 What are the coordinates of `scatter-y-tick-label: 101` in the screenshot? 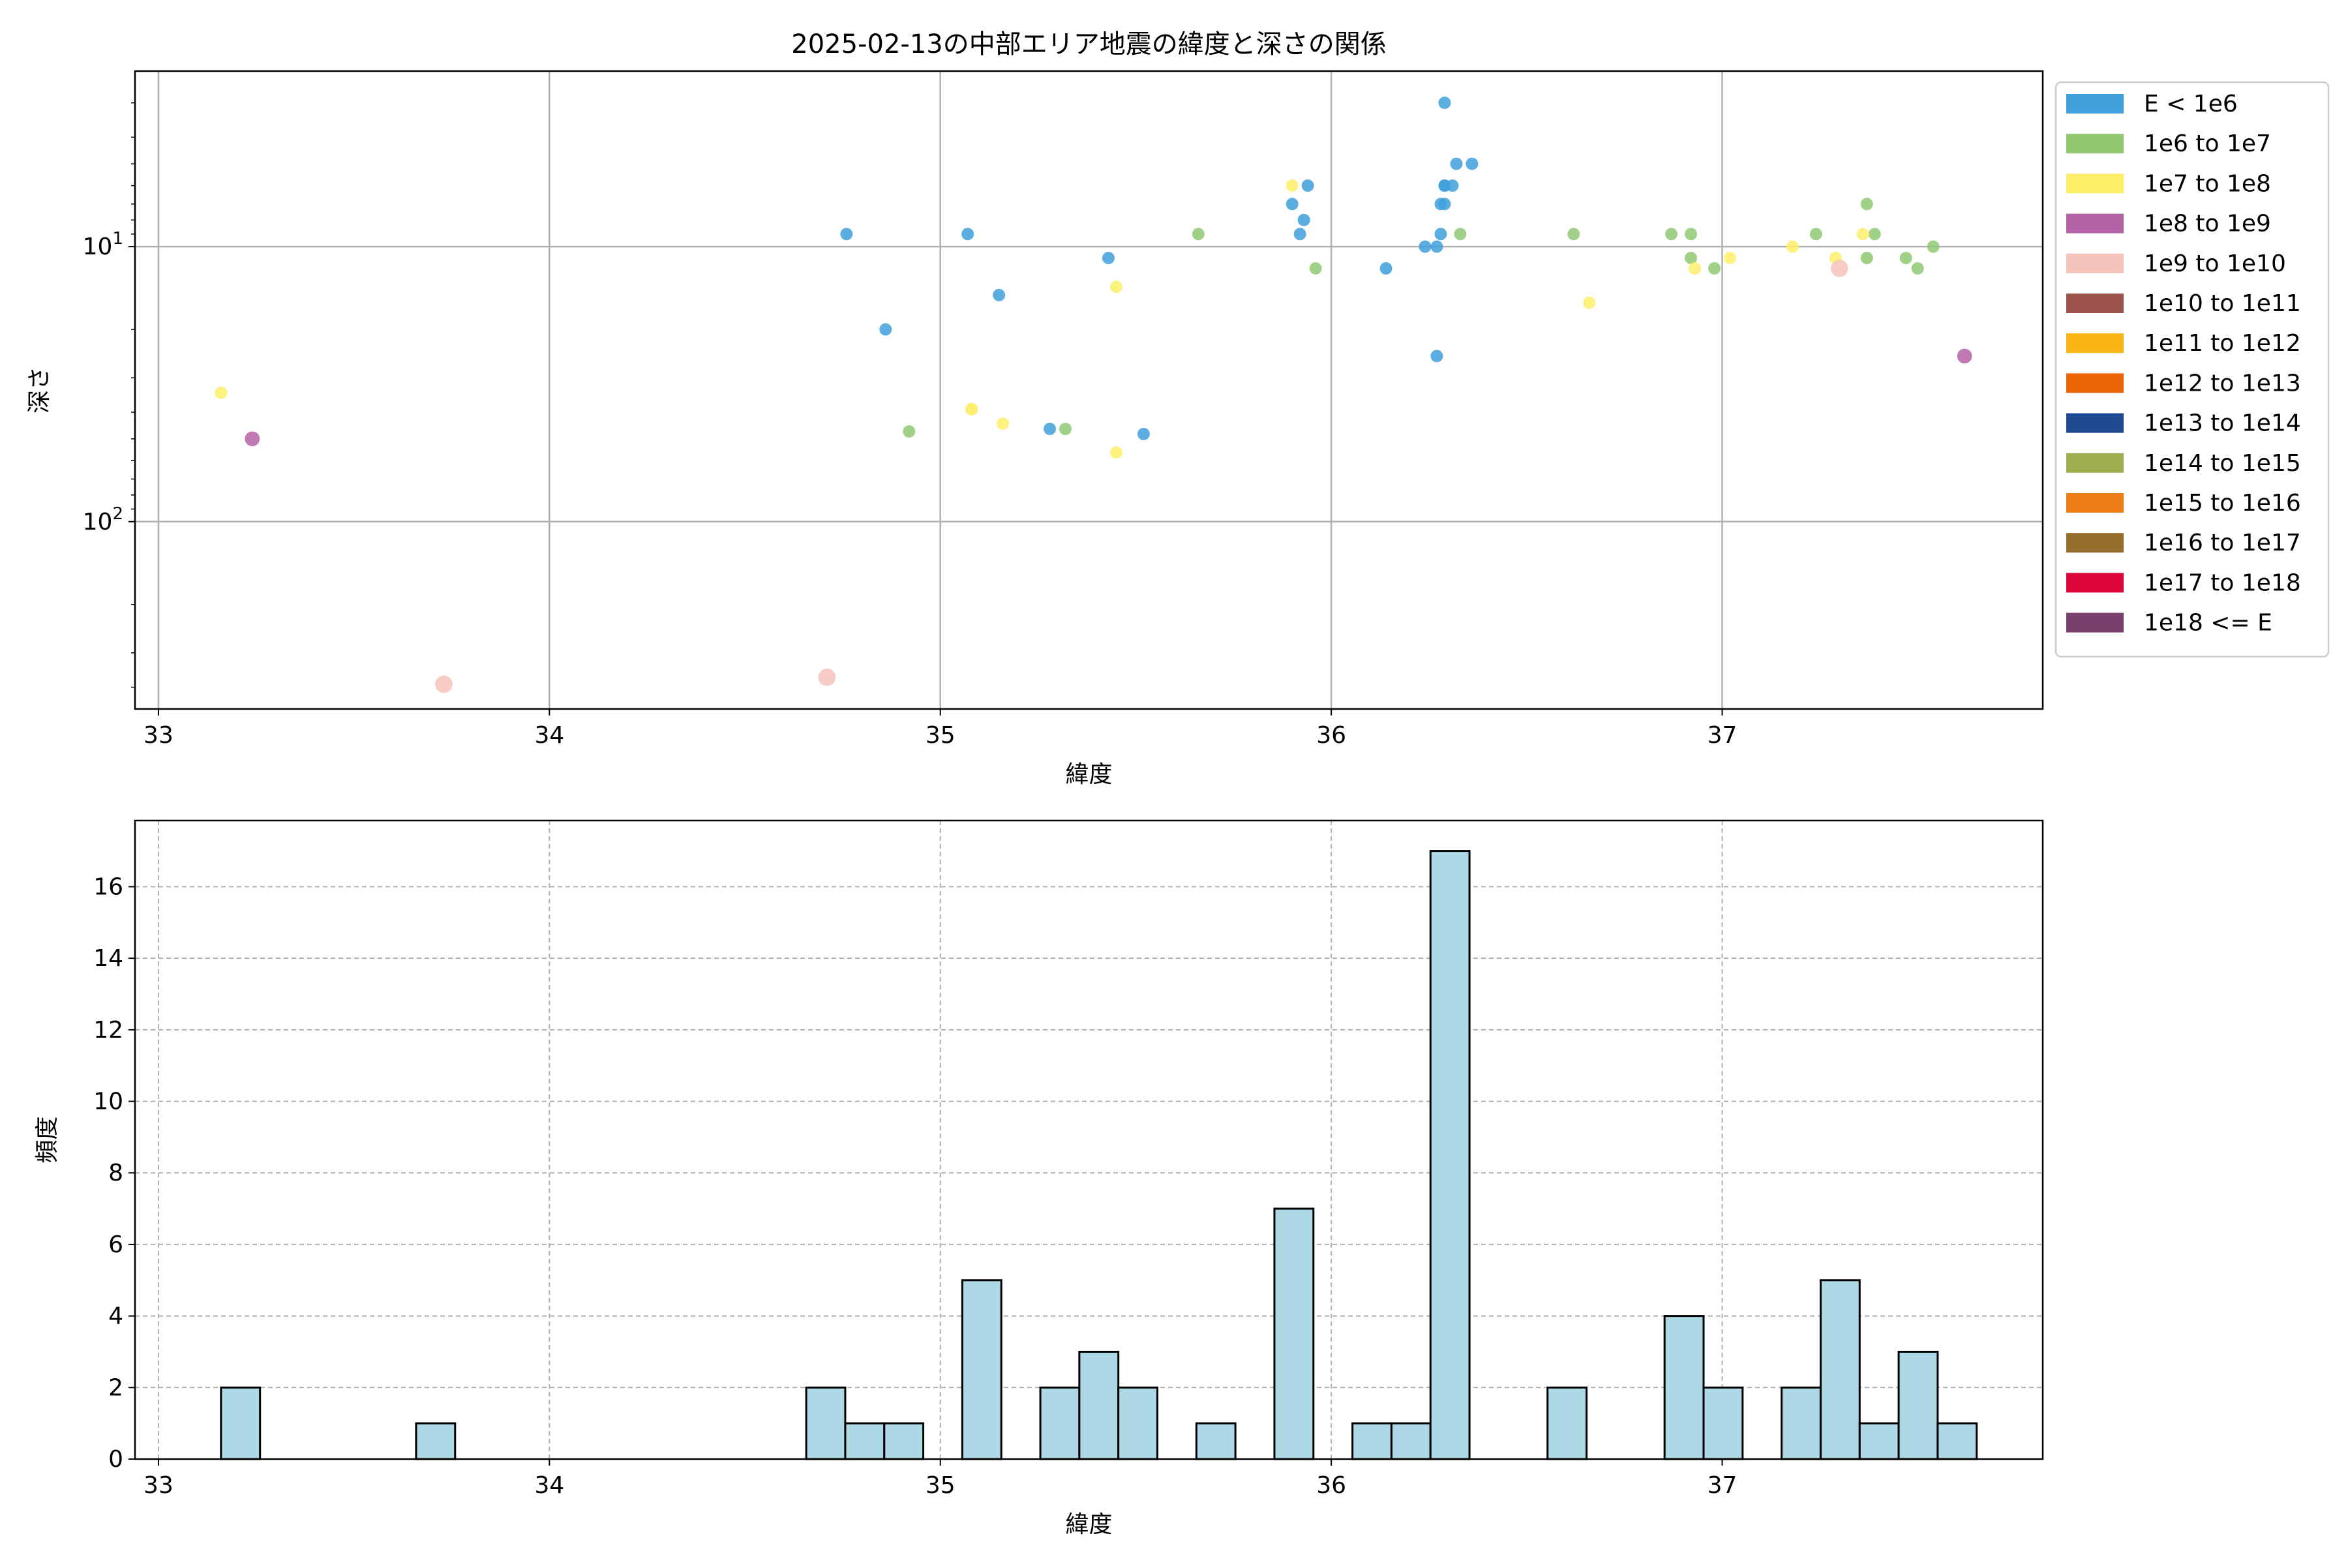 It's located at (103, 244).